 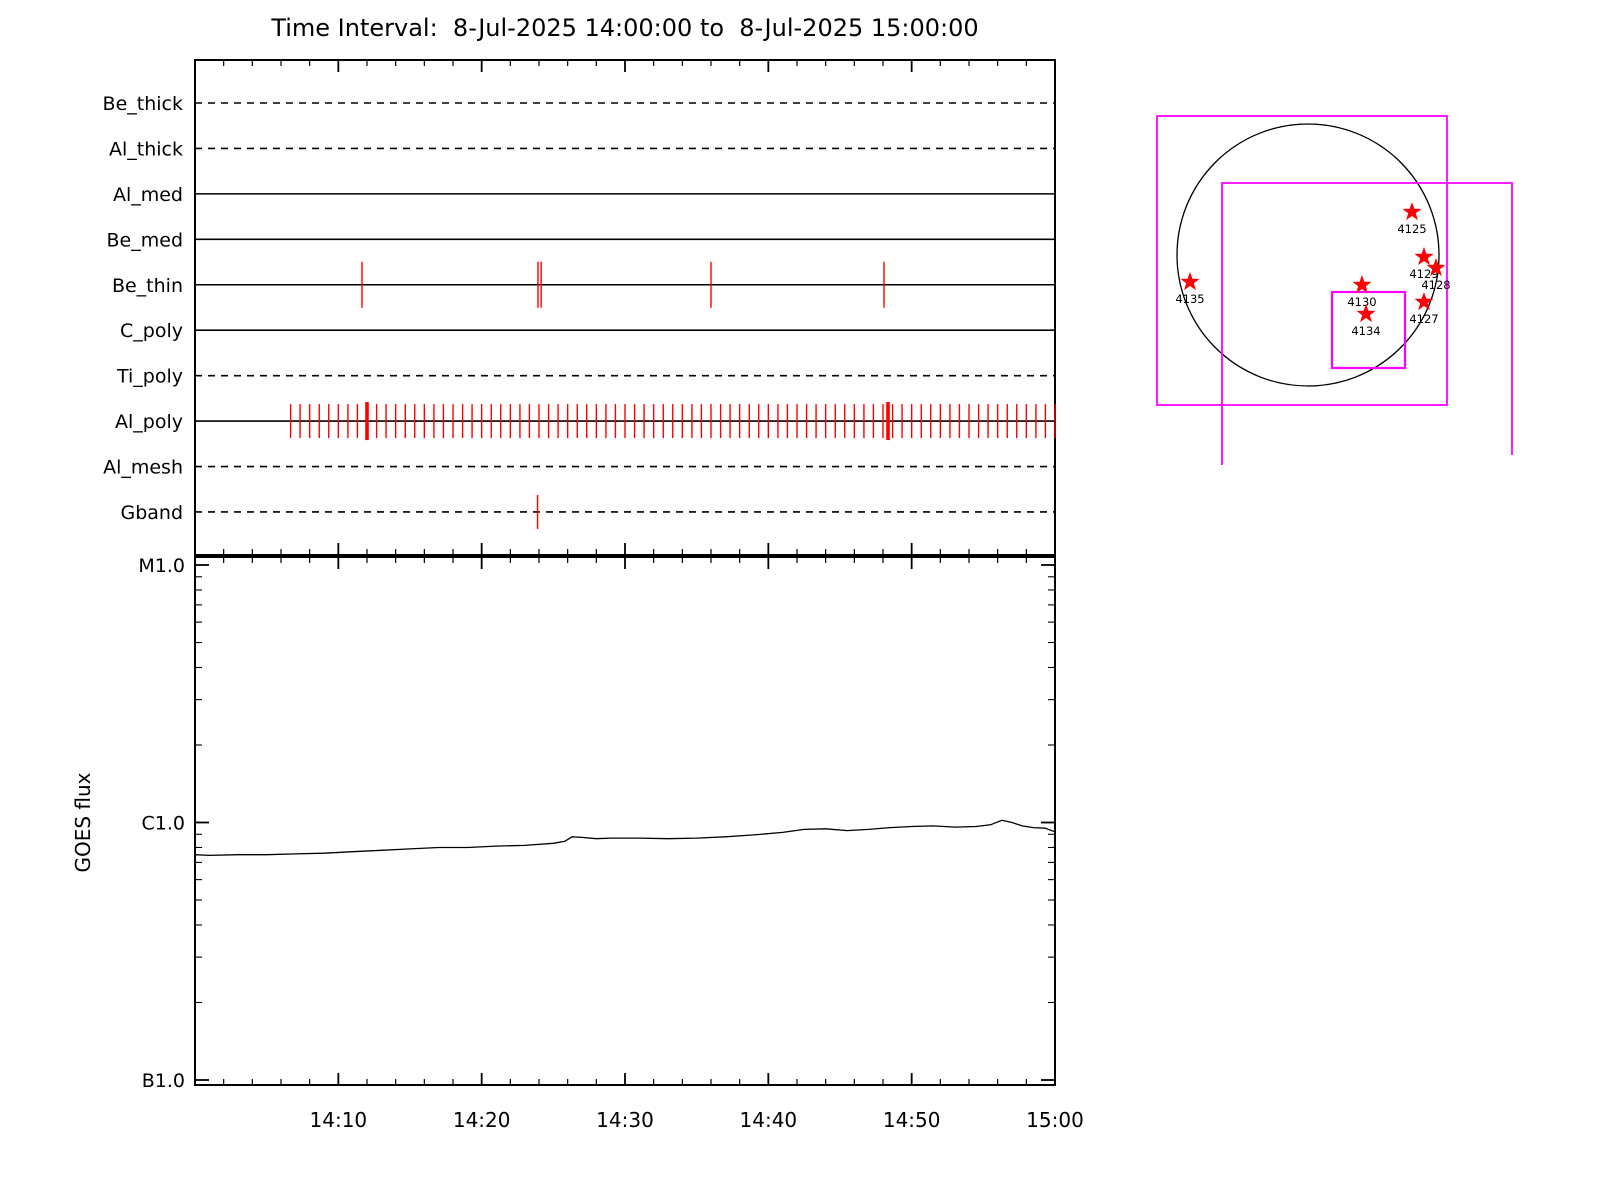 I want to click on goes-flux-curve, so click(x=625, y=838).